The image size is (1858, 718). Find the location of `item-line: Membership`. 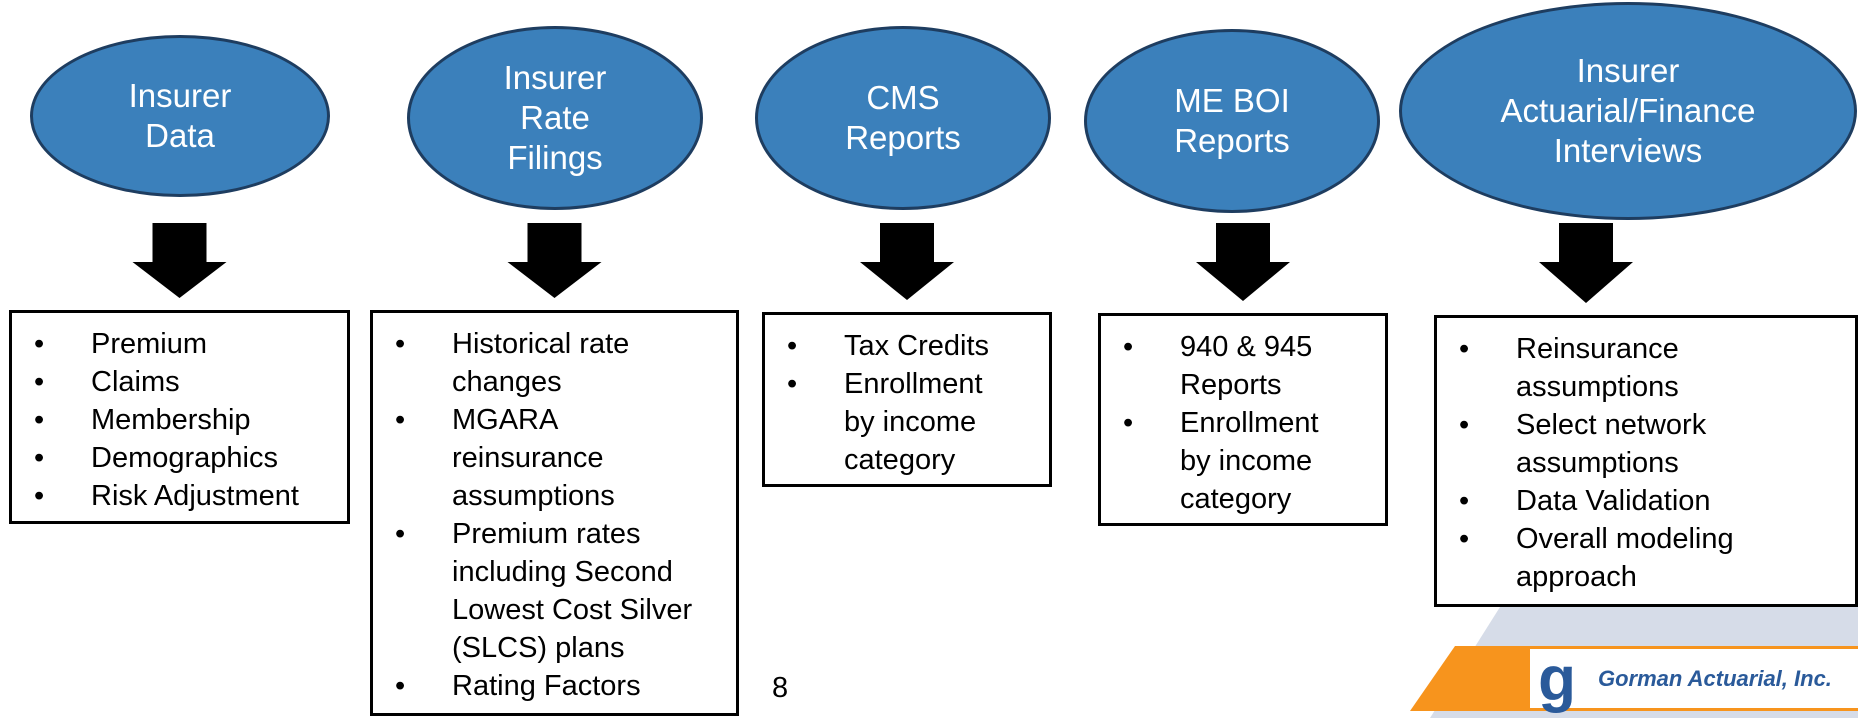

item-line: Membership is located at coordinates (171, 420).